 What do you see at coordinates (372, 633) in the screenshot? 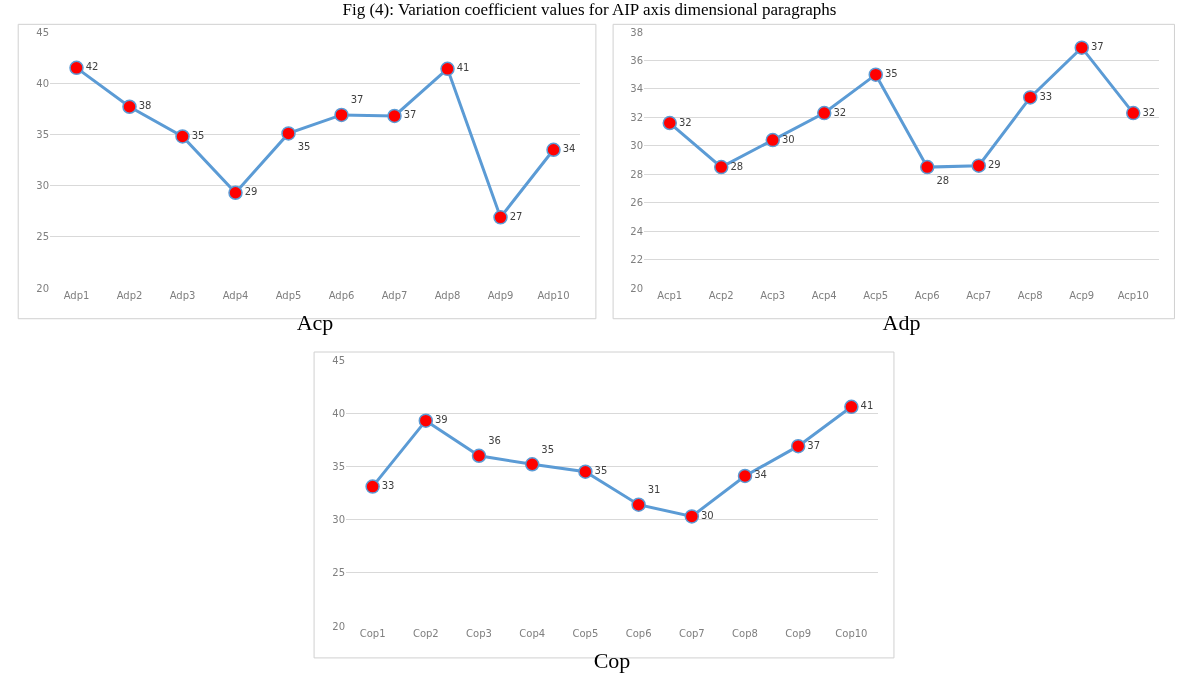
I see `x-tick-label: Cop1` at bounding box center [372, 633].